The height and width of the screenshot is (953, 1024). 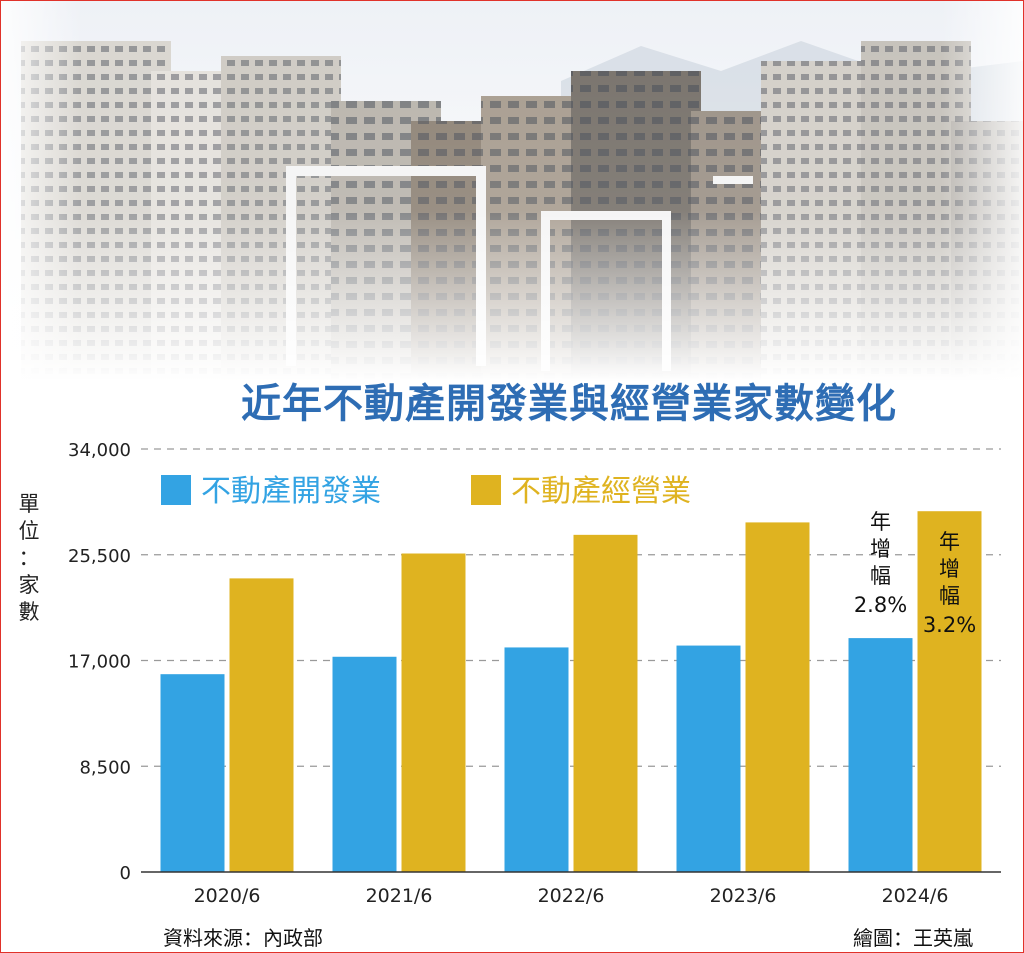 I want to click on x-tick-label: 2021/6, so click(x=399, y=896).